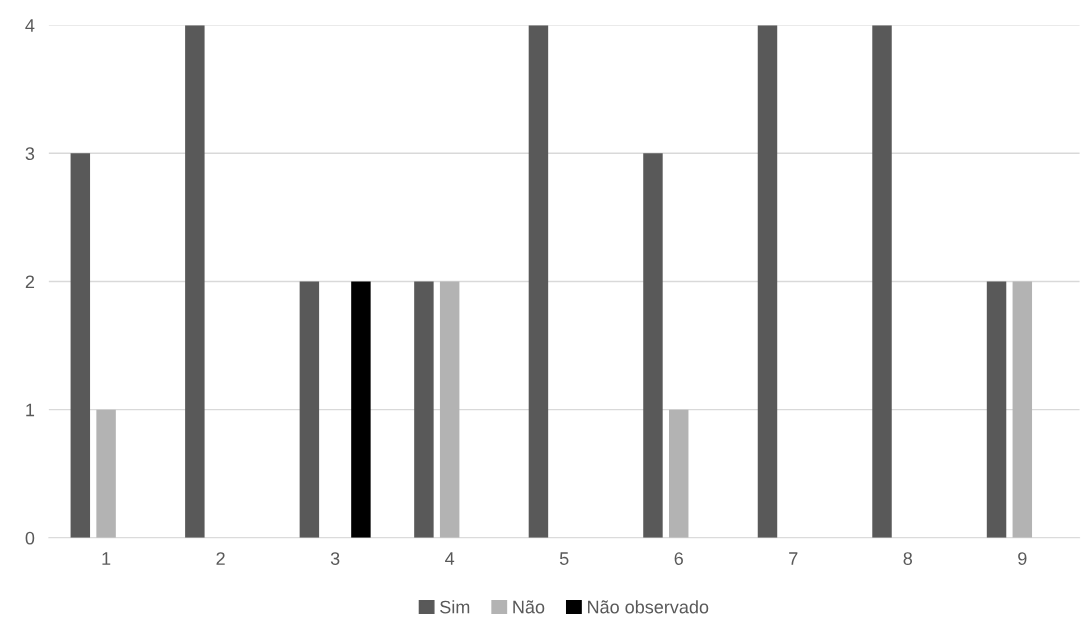 The image size is (1085, 629). Describe the element at coordinates (30, 538) in the screenshot. I see `y-tick-label: 0` at that location.